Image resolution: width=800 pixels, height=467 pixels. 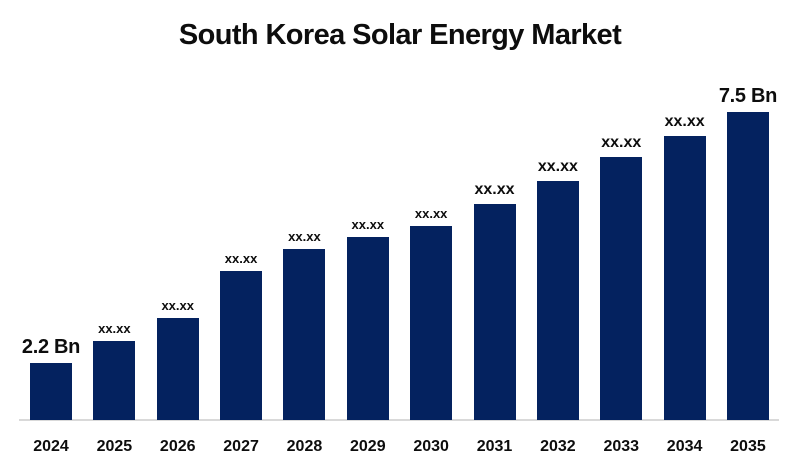 I want to click on bar-2028, so click(x=304, y=334).